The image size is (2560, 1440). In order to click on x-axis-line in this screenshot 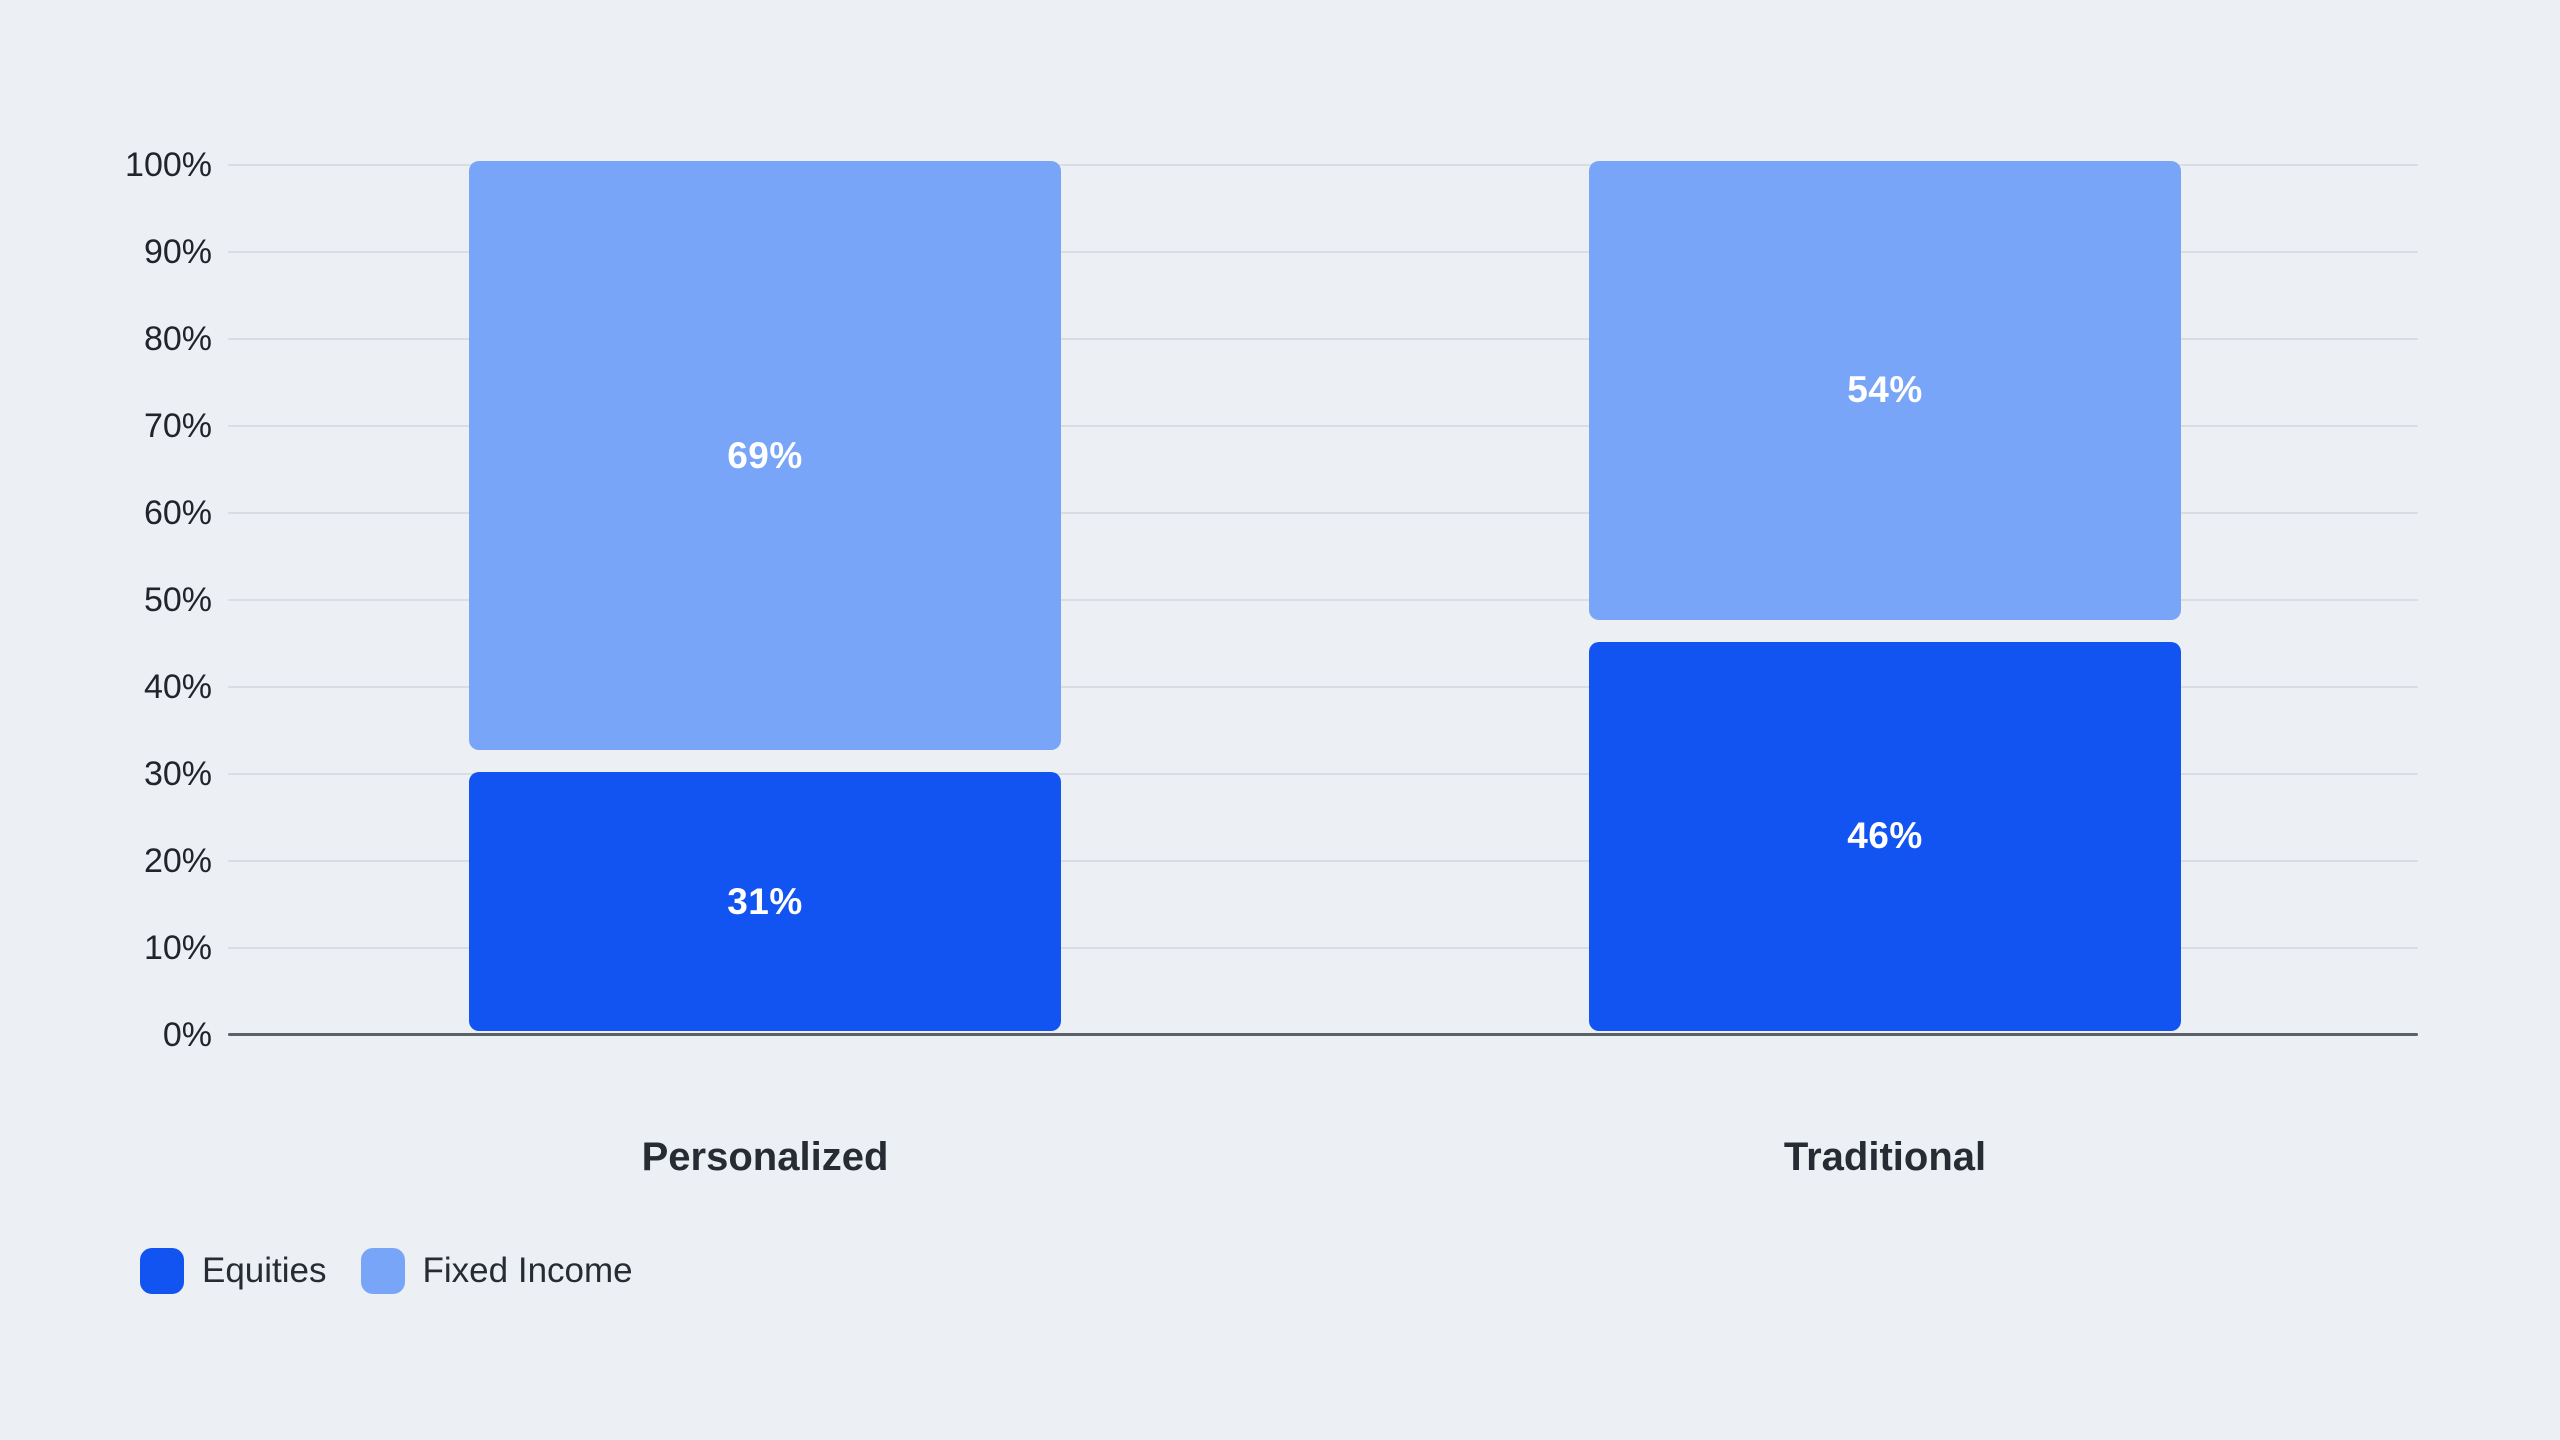, I will do `click(1323, 1034)`.